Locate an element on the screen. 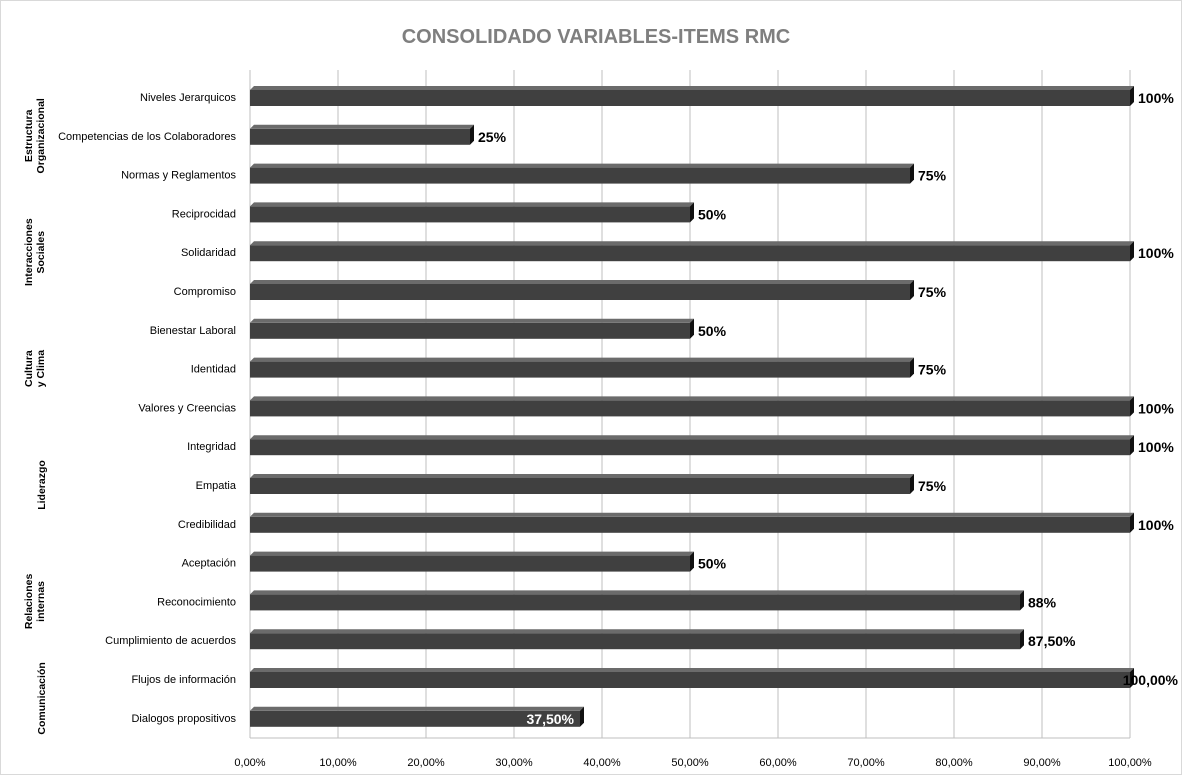 The height and width of the screenshot is (775, 1182). data-label: 100,00% is located at coordinates (1151, 680).